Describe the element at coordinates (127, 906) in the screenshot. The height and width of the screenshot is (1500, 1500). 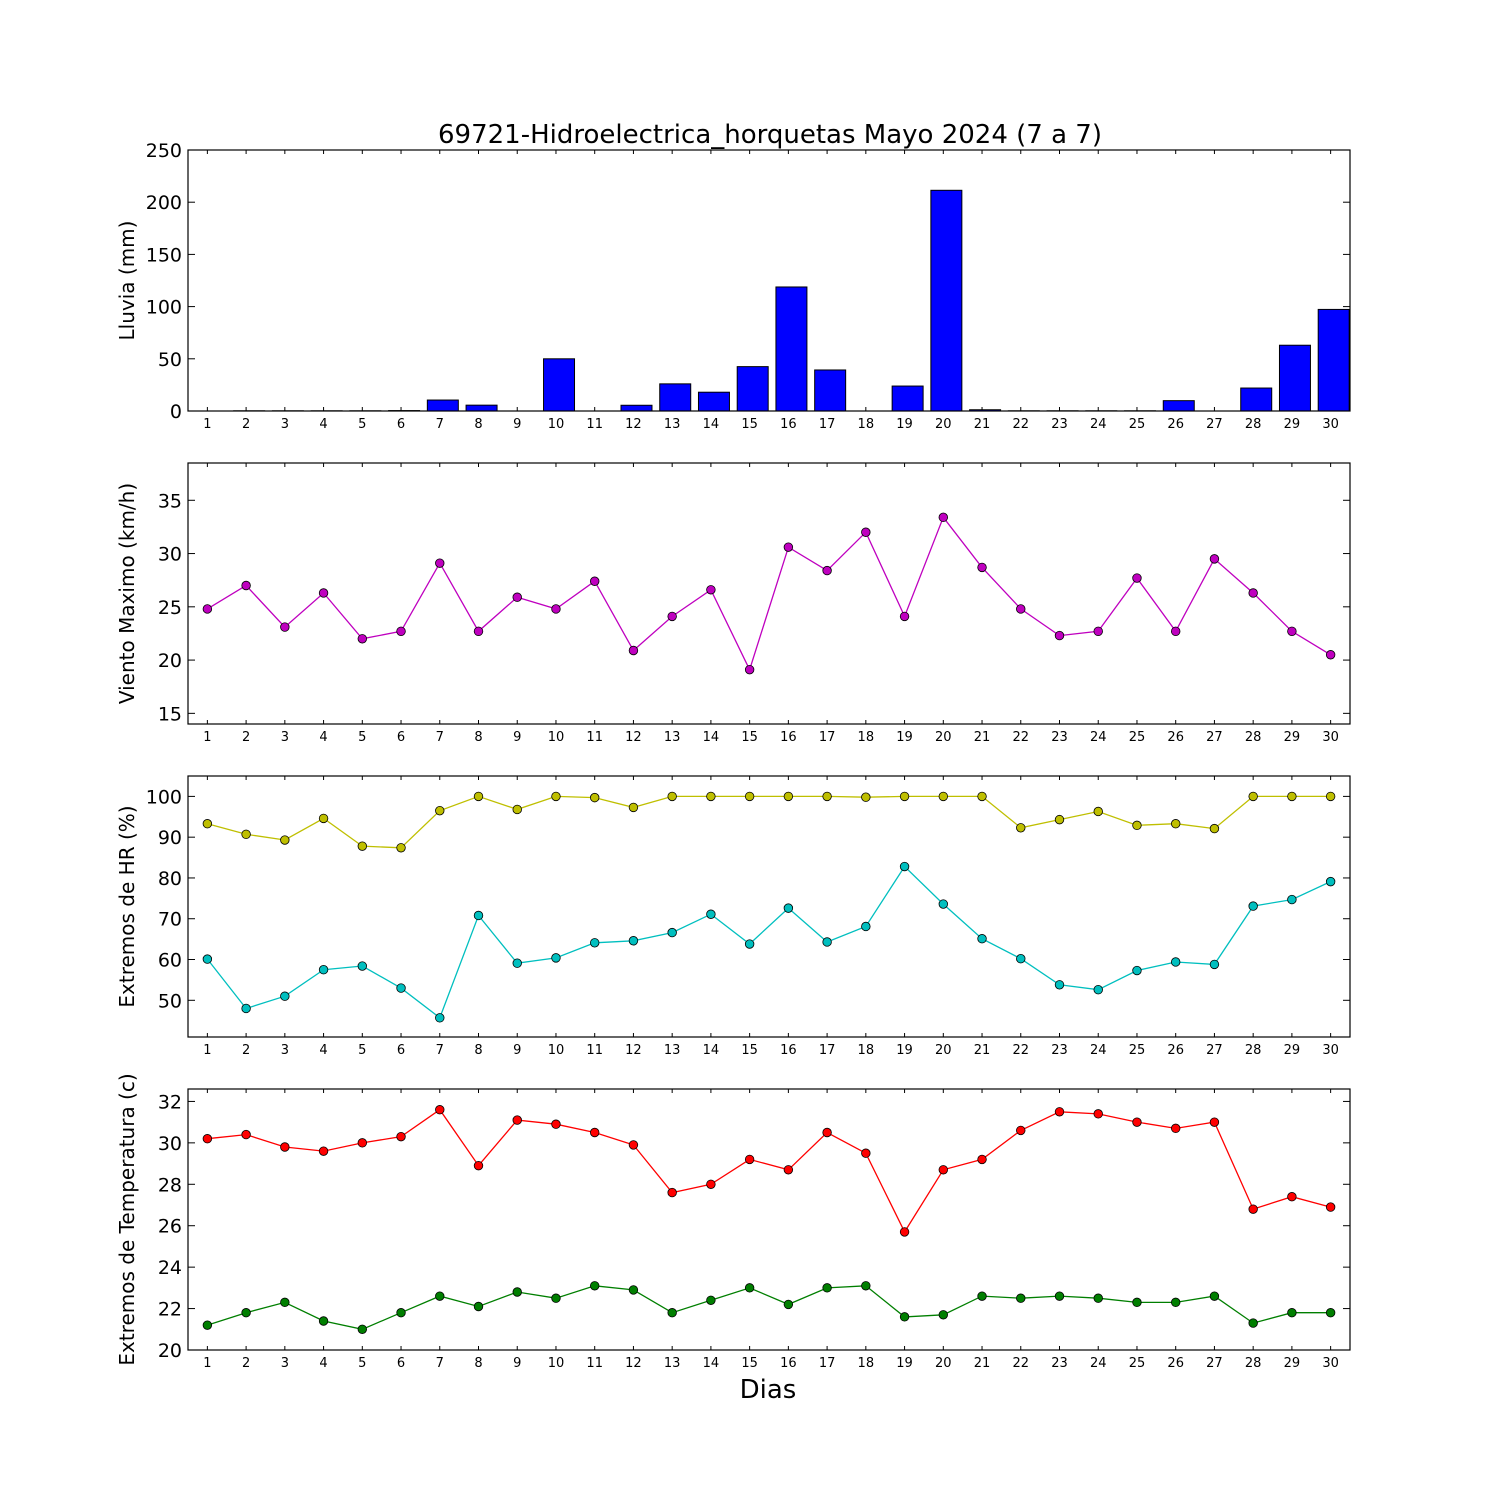
I see `y-axis-title: Extremos de HR (%)` at that location.